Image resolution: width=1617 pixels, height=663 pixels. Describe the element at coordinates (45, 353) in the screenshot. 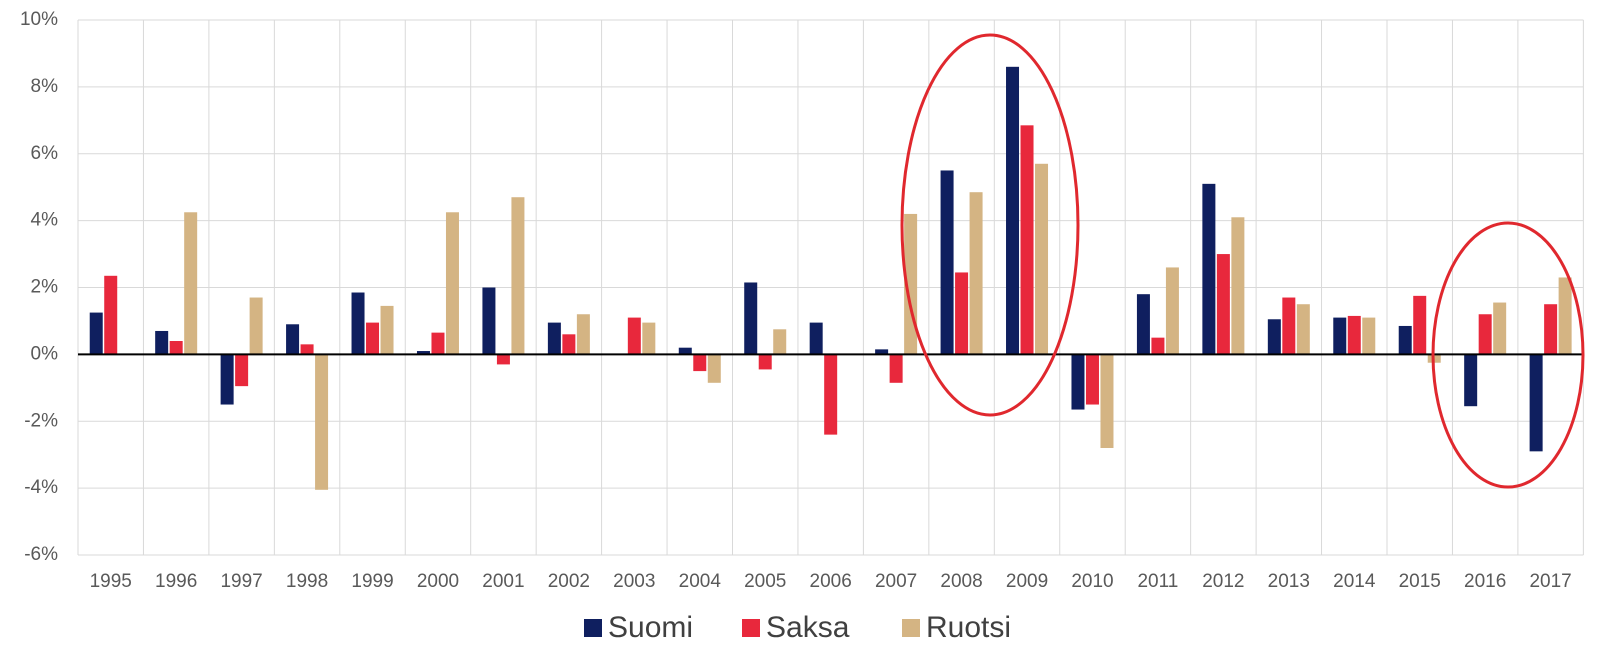

I see `y-tick-label: 0%` at that location.